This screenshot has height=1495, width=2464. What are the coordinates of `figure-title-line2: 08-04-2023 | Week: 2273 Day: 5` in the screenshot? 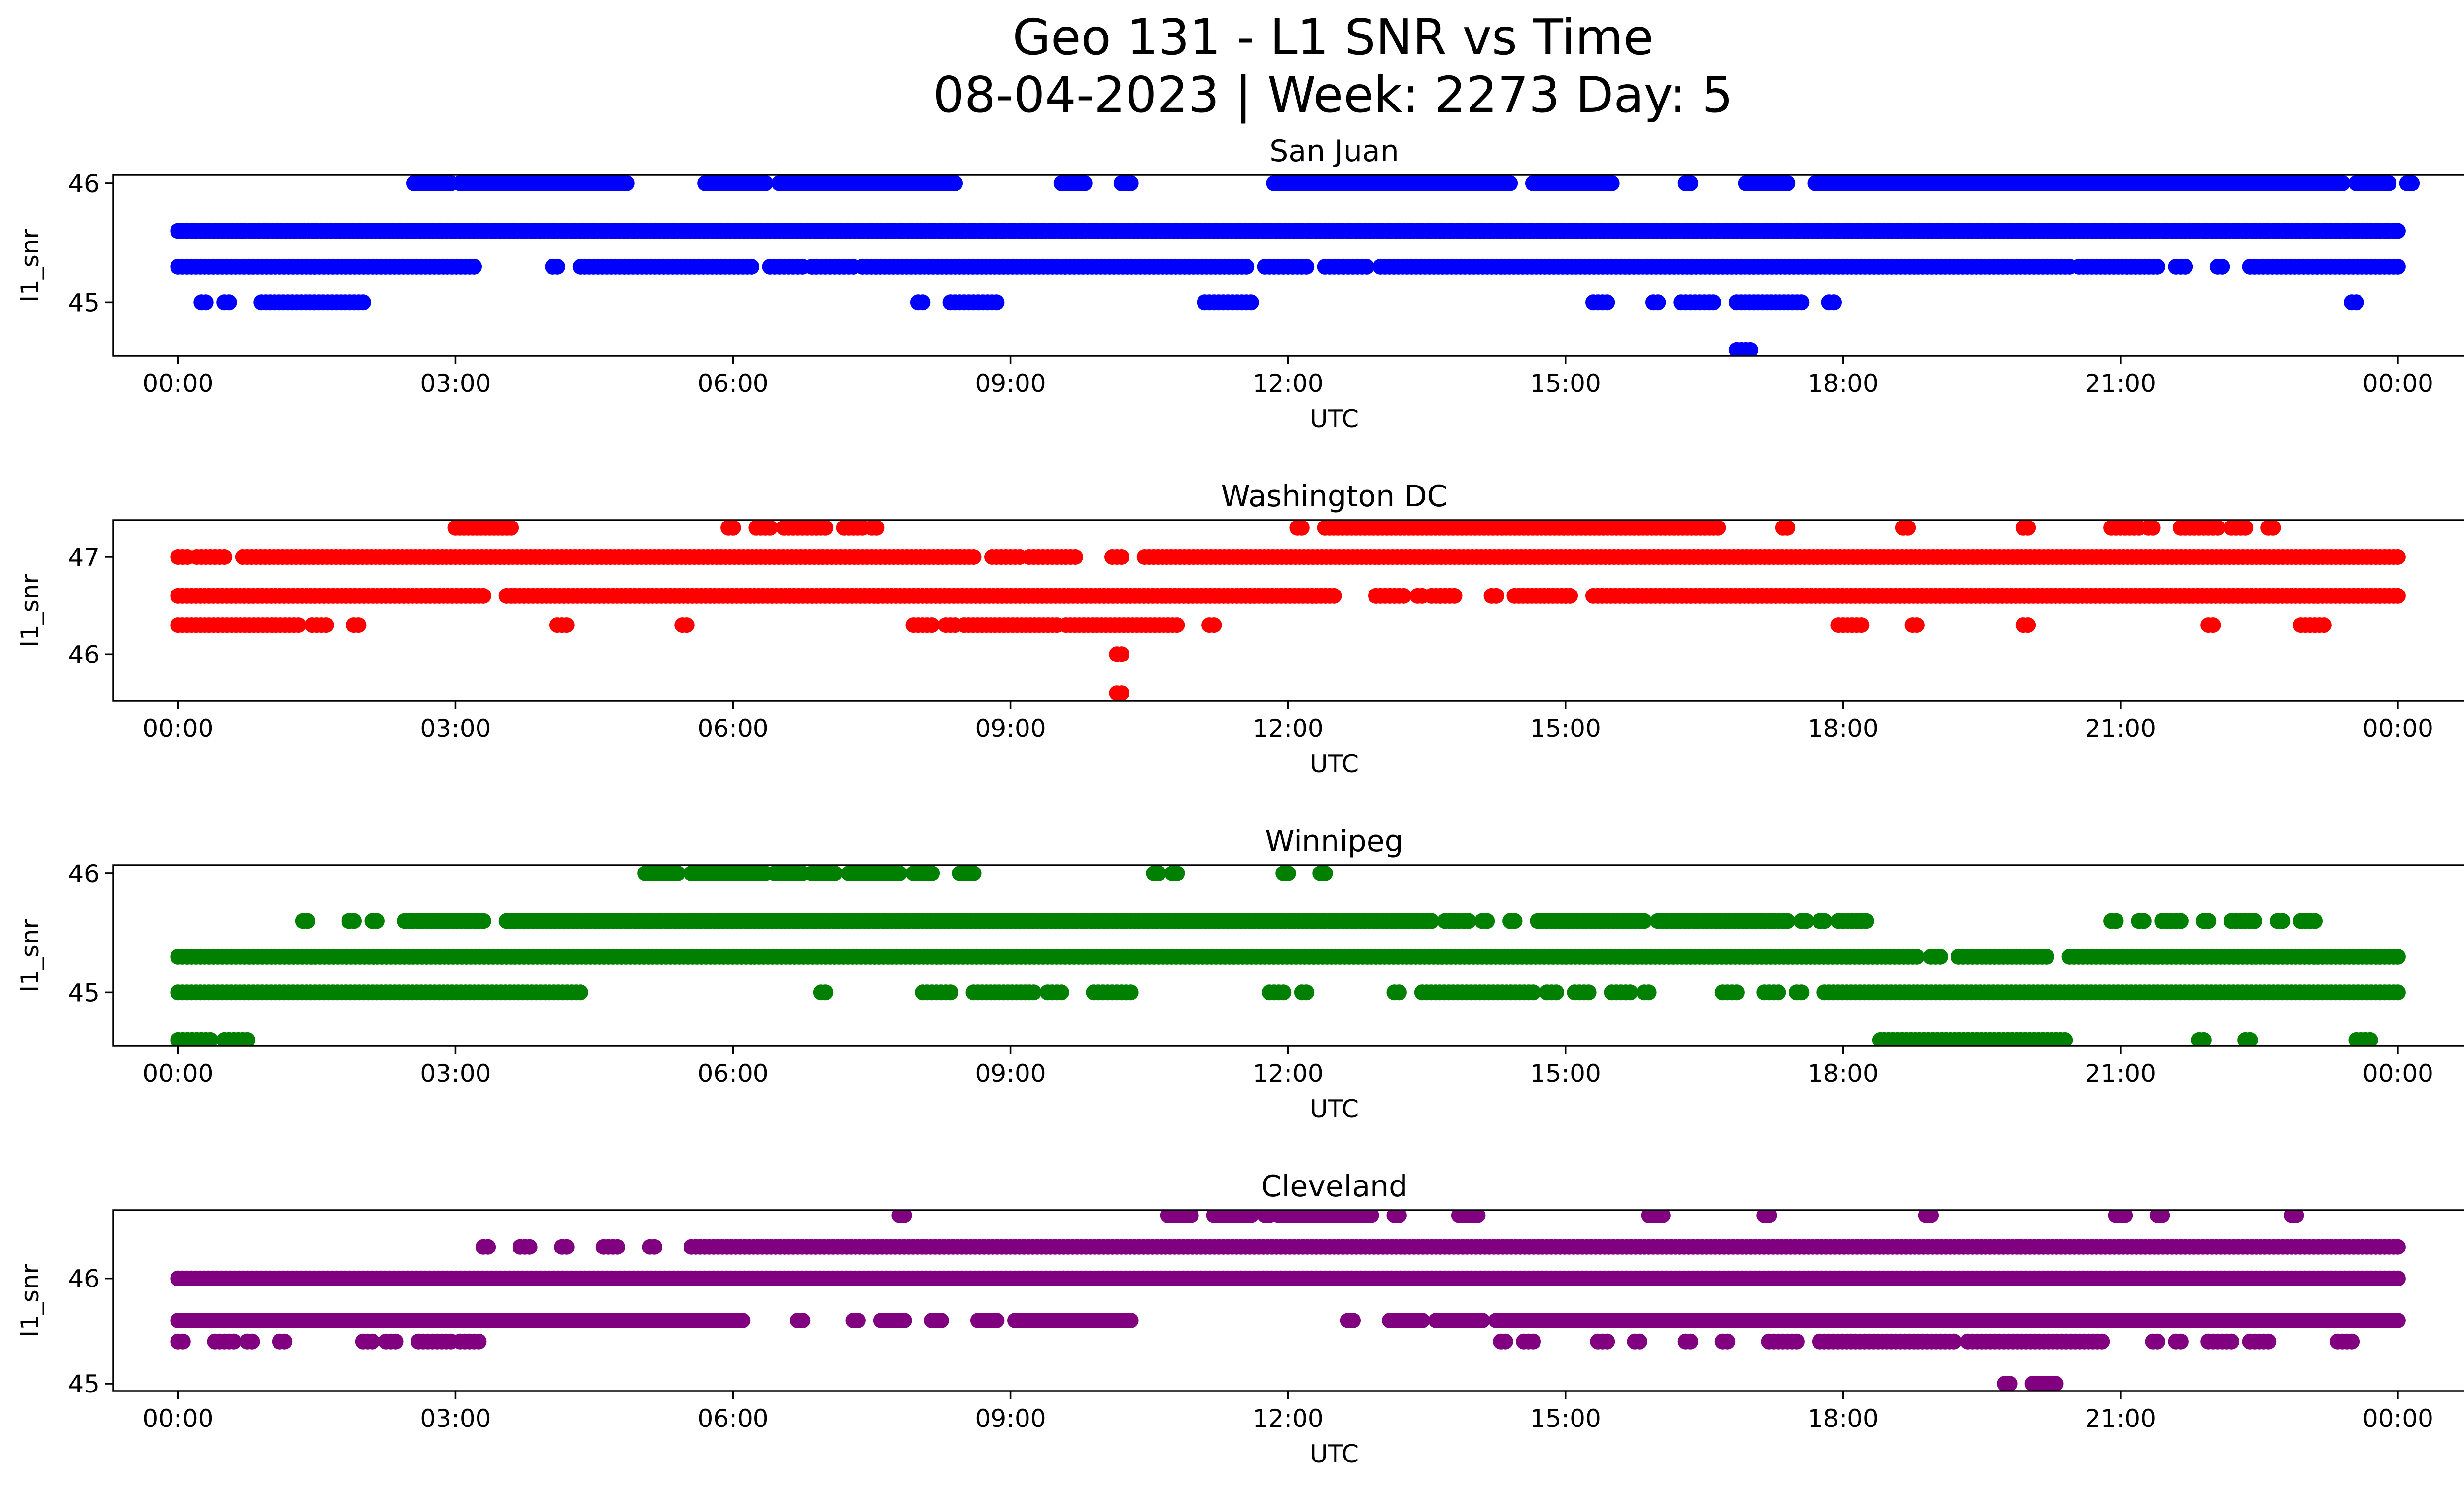 It's located at (1333, 95).